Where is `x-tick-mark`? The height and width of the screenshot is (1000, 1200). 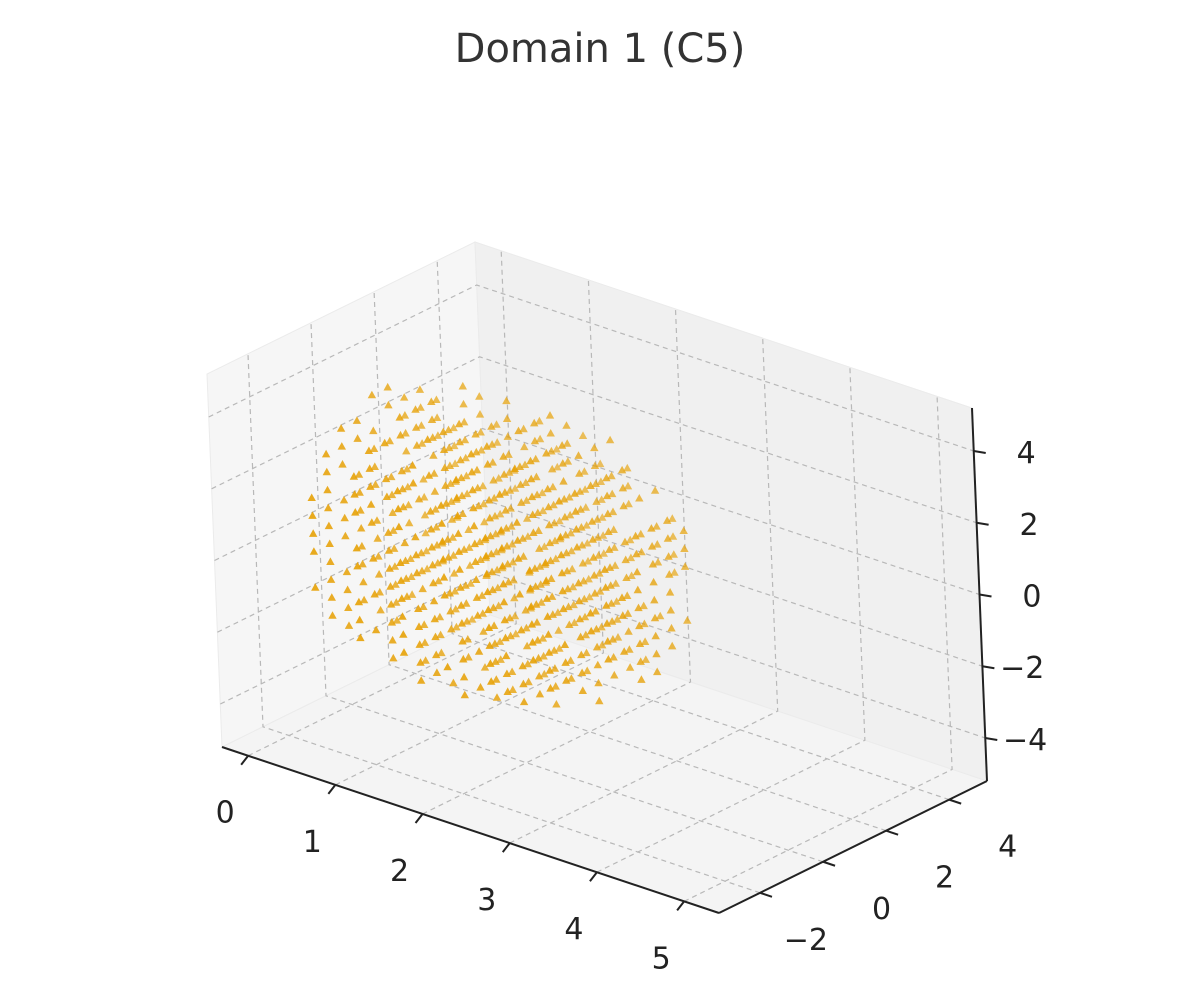 x-tick-mark is located at coordinates (593, 876).